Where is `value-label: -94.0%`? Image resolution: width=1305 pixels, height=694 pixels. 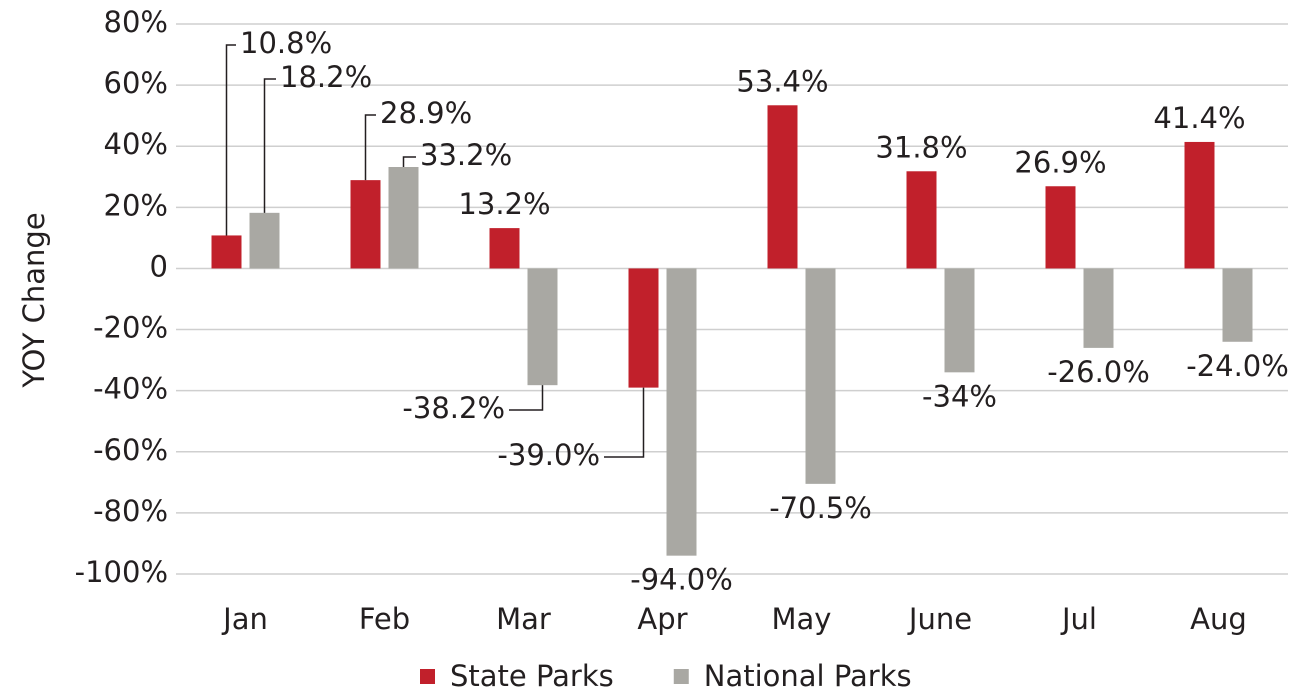 value-label: -94.0% is located at coordinates (681, 580).